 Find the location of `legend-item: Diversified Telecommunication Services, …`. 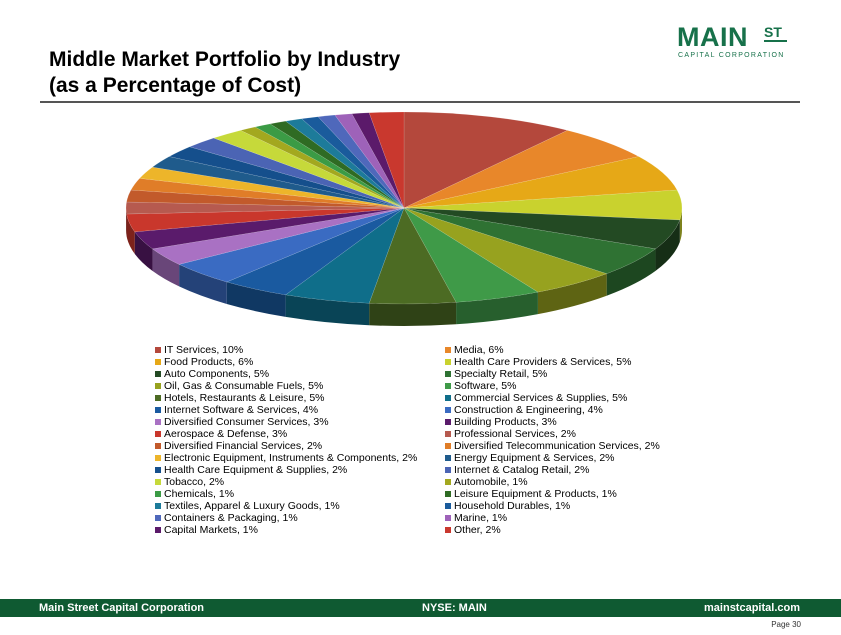

legend-item: Diversified Telecommunication Services, … is located at coordinates (580, 446).